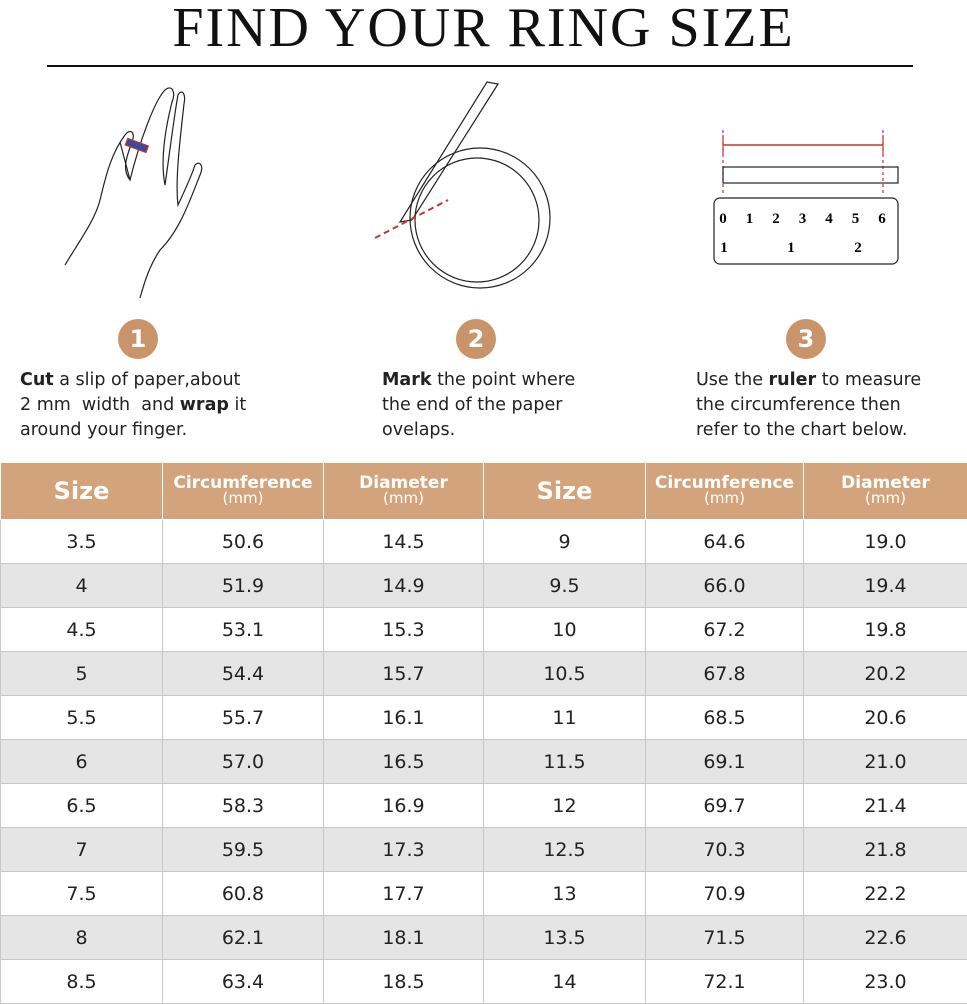 The height and width of the screenshot is (1004, 967). I want to click on table-cell: 54.4, so click(243, 674).